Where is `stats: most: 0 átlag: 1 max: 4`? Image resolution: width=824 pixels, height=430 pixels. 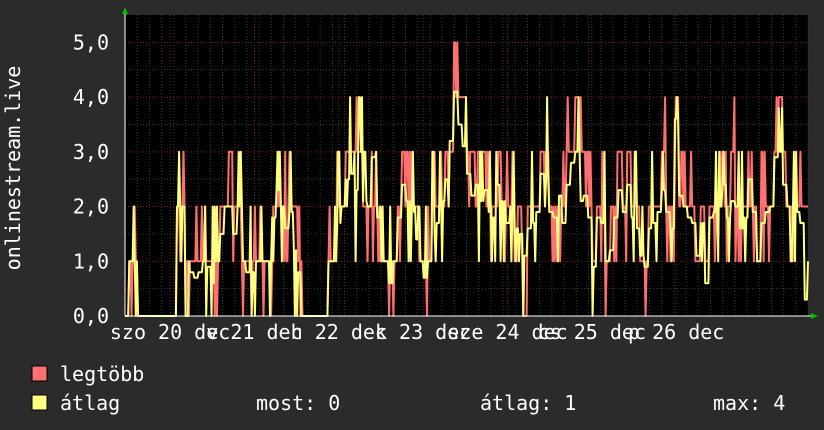 stats: most: 0 átlag: 1 max: 4 is located at coordinates (520, 403).